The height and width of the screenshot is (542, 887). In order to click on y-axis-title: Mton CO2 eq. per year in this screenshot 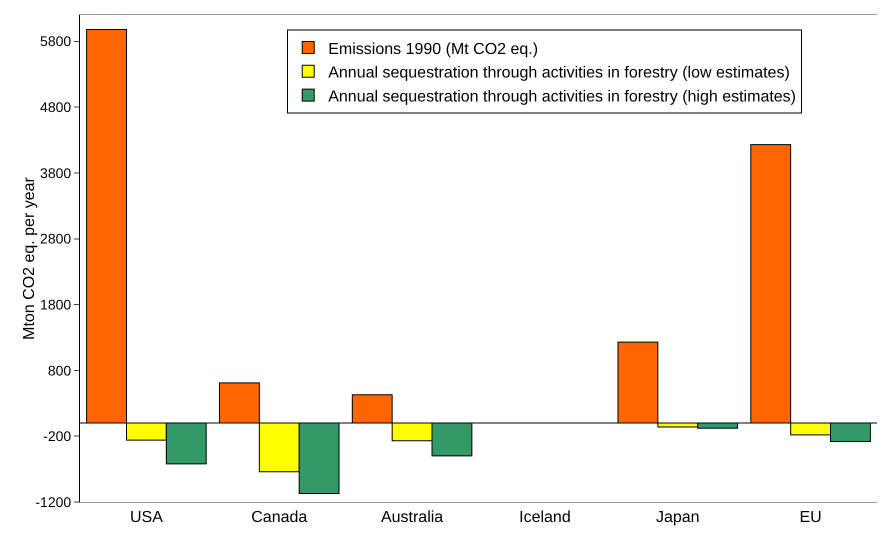, I will do `click(29, 258)`.